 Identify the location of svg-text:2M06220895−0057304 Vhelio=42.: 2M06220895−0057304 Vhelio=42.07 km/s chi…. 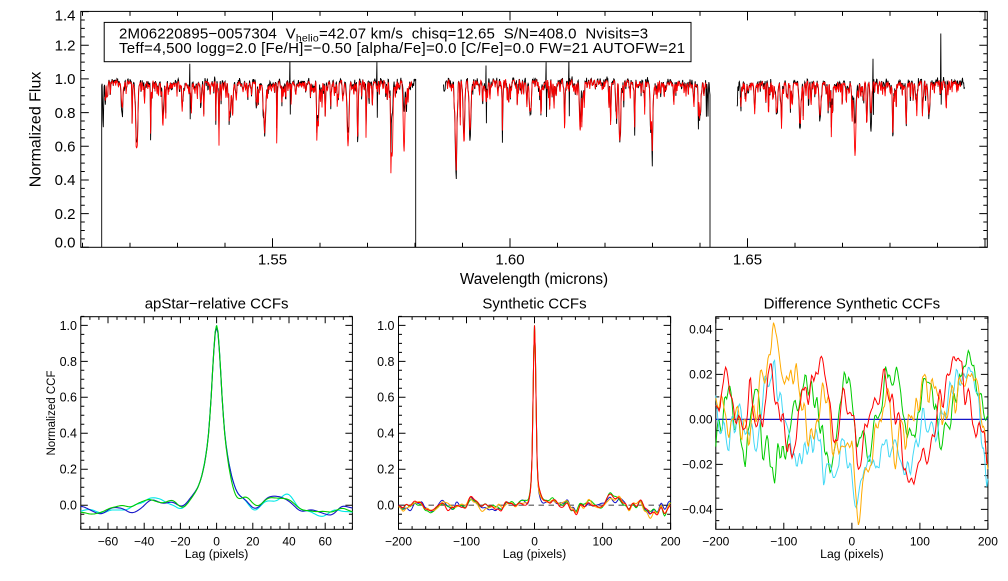
(383, 35).